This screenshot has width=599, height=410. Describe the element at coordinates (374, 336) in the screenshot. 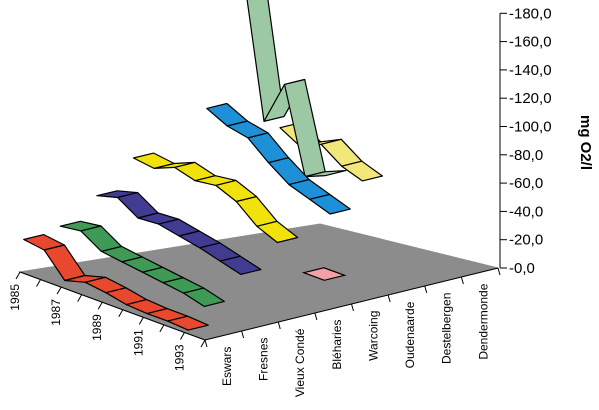

I see `station-label-warcoing: Warcoing` at that location.